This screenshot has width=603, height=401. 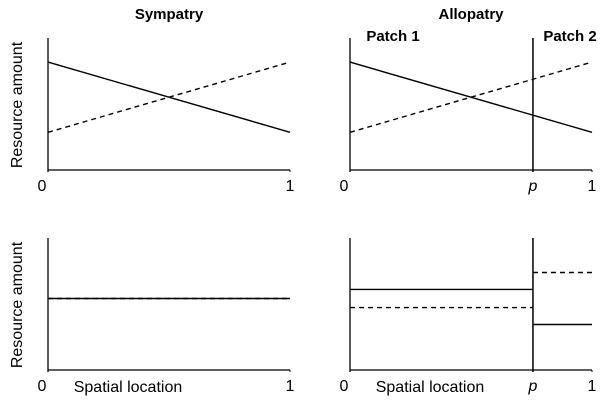 I want to click on panel-title: Sympatry, so click(x=169, y=14).